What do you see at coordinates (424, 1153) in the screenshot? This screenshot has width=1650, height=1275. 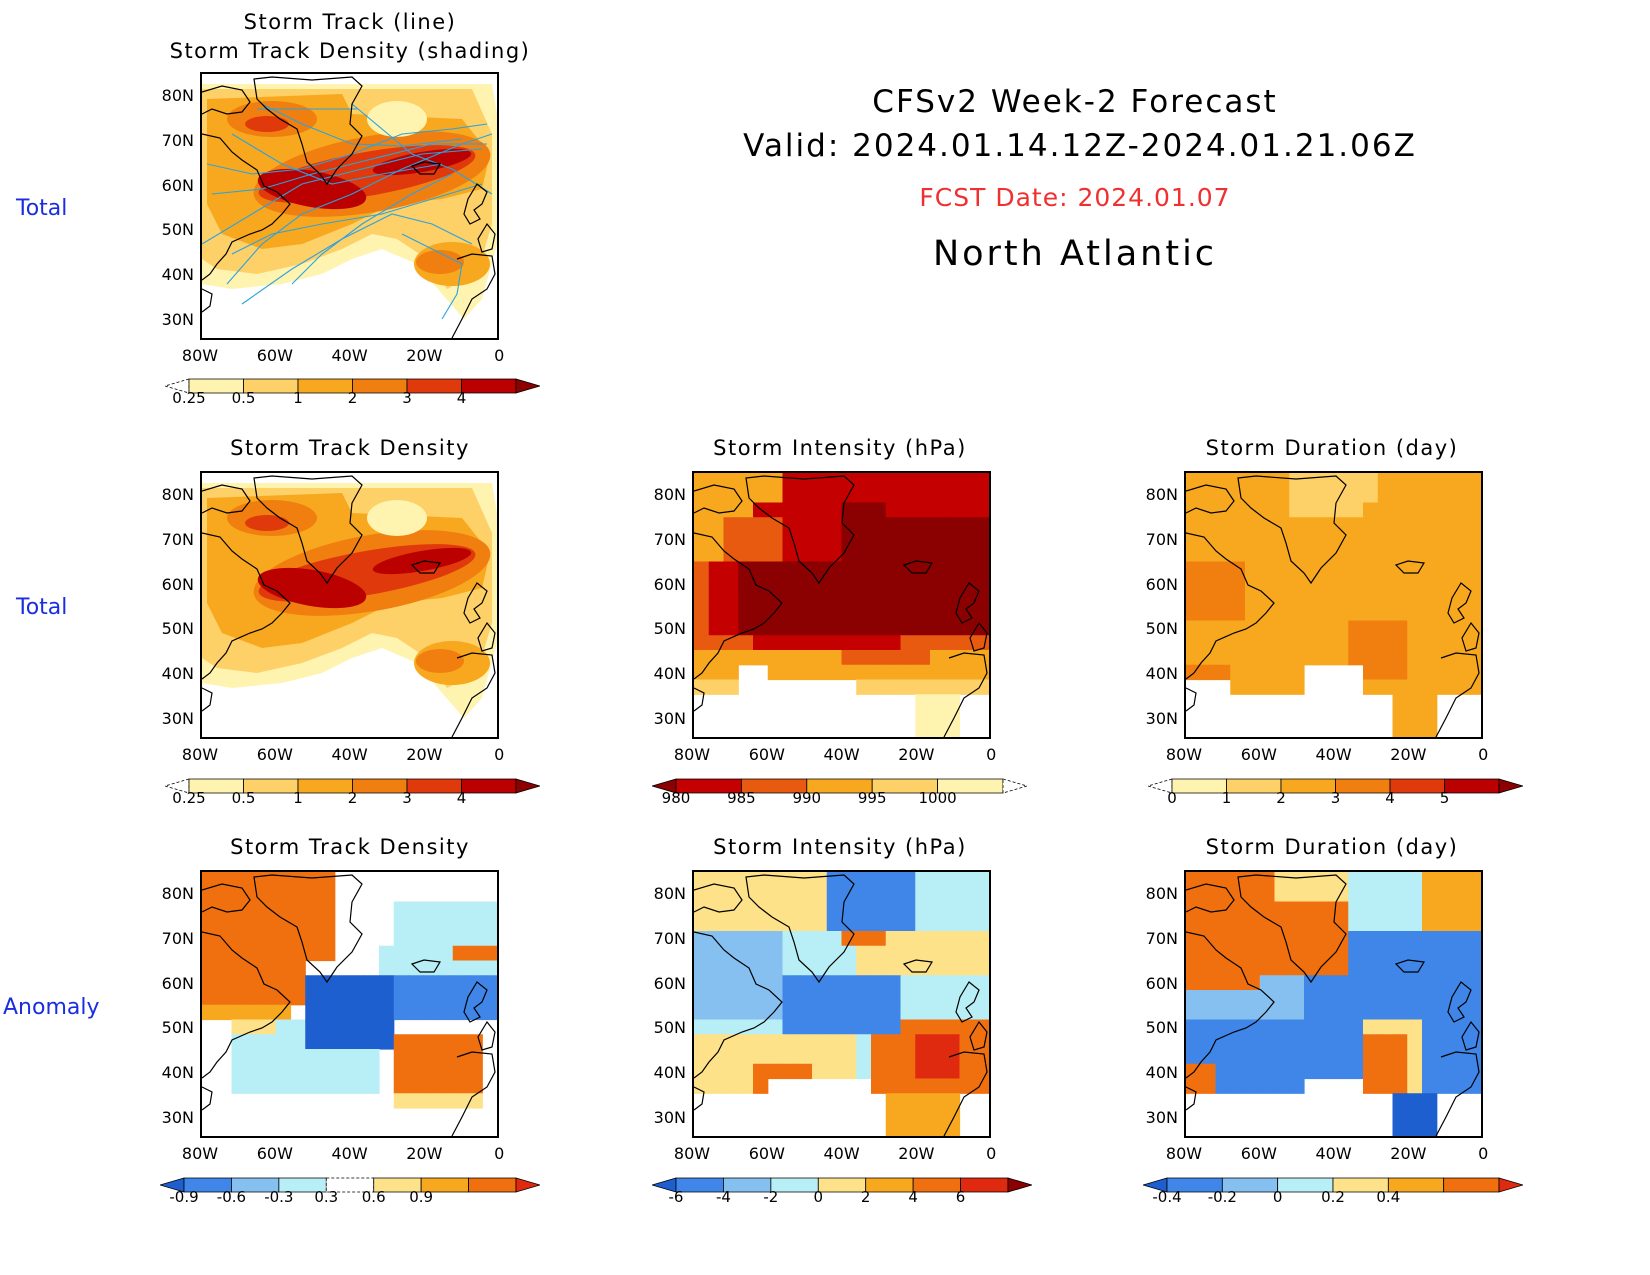 I see `lon-tick-label: 20W` at bounding box center [424, 1153].